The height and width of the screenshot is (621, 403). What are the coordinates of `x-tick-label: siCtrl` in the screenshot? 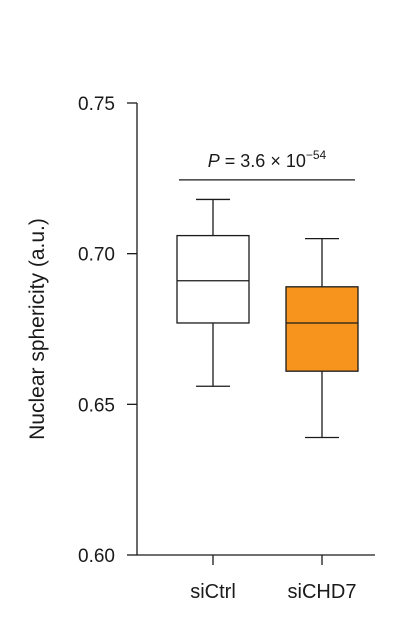 It's located at (213, 592).